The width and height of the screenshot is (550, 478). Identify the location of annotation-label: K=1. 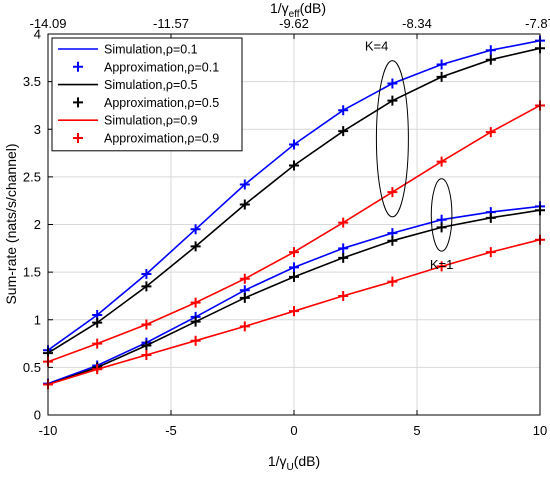
(442, 264).